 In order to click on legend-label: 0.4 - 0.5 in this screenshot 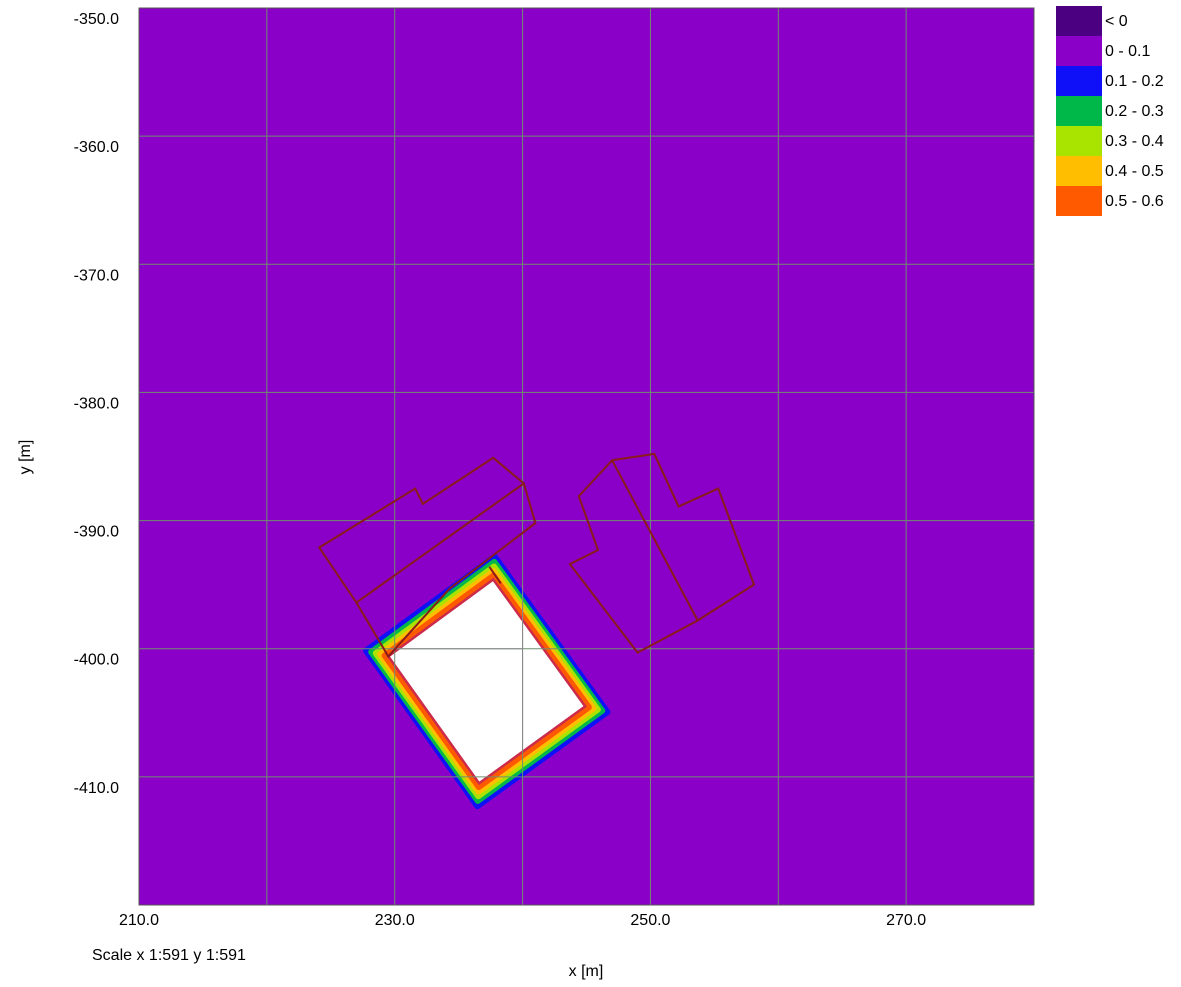, I will do `click(1134, 171)`.